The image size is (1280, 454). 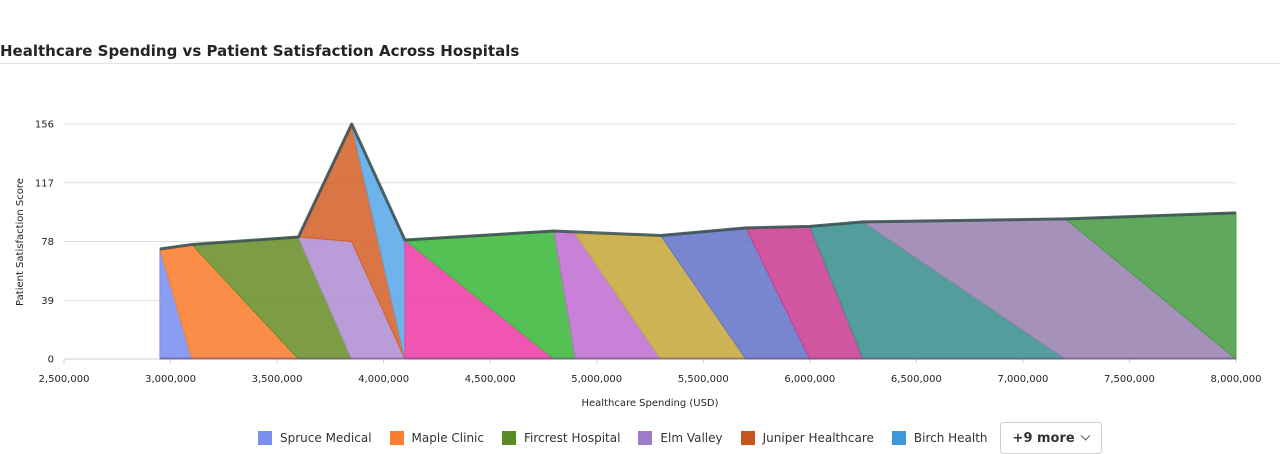 I want to click on legend-item: Juniper Healthcare, so click(x=807, y=438).